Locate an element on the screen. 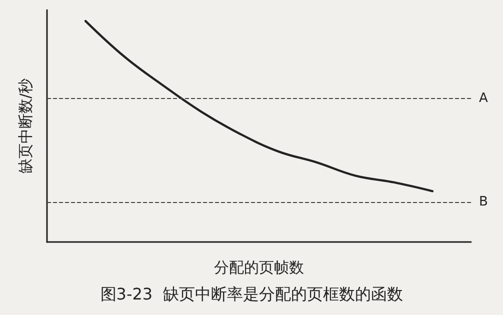 This screenshot has width=503, height=315. ref-line-label: A is located at coordinates (483, 98).